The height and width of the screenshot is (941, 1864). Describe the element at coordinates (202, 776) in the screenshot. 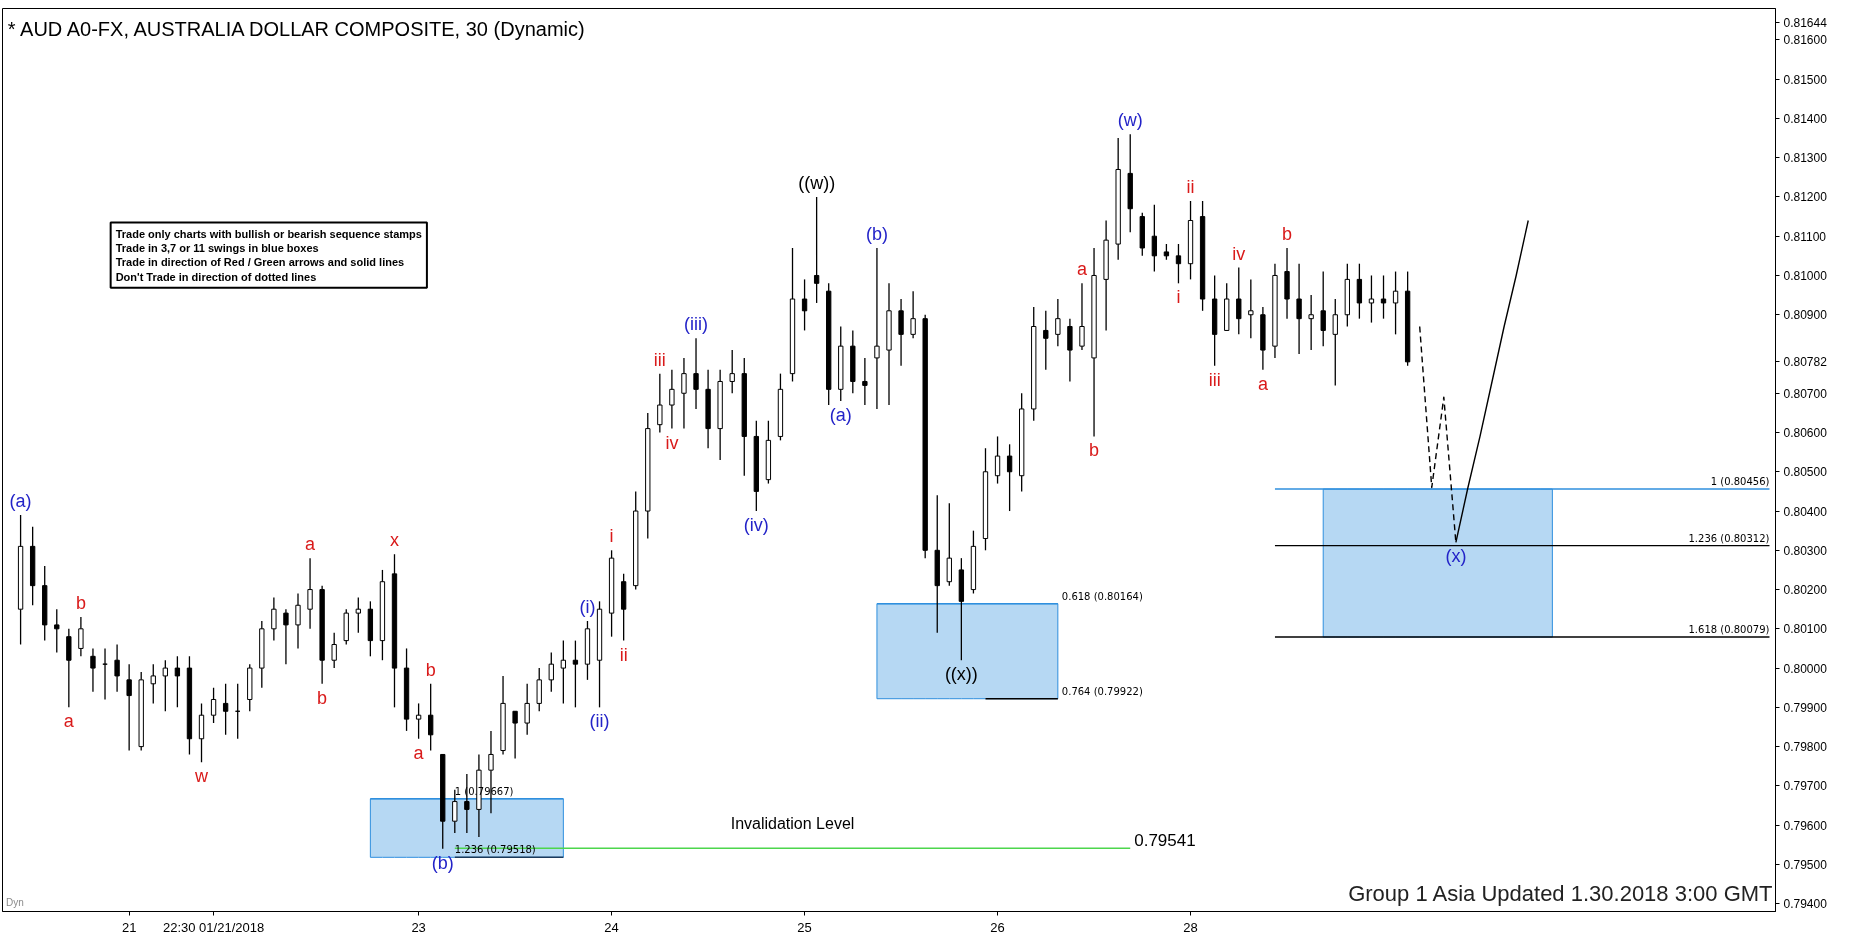

I see `annotation: w` at that location.